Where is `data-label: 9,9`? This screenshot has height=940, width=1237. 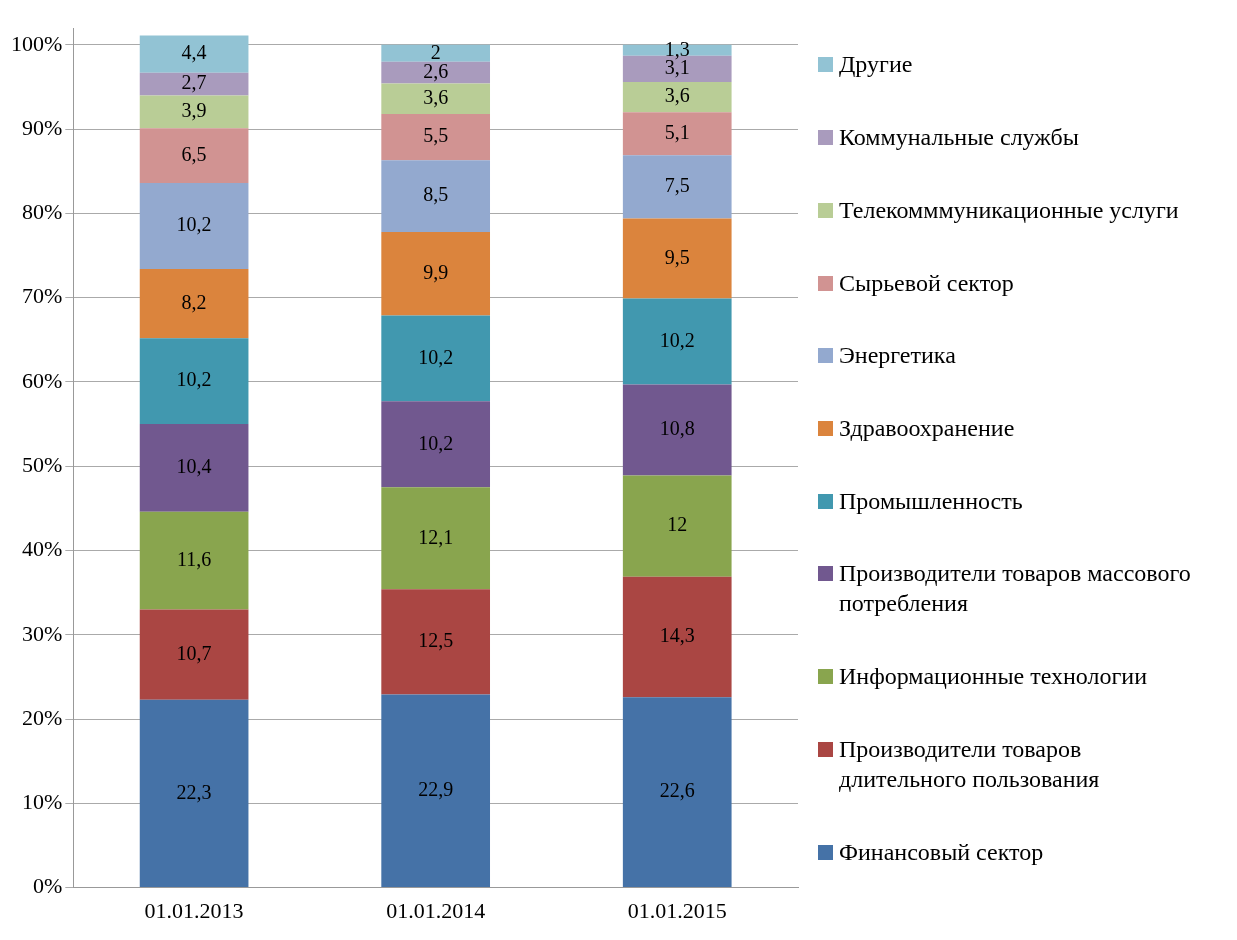
data-label: 9,9 is located at coordinates (436, 271).